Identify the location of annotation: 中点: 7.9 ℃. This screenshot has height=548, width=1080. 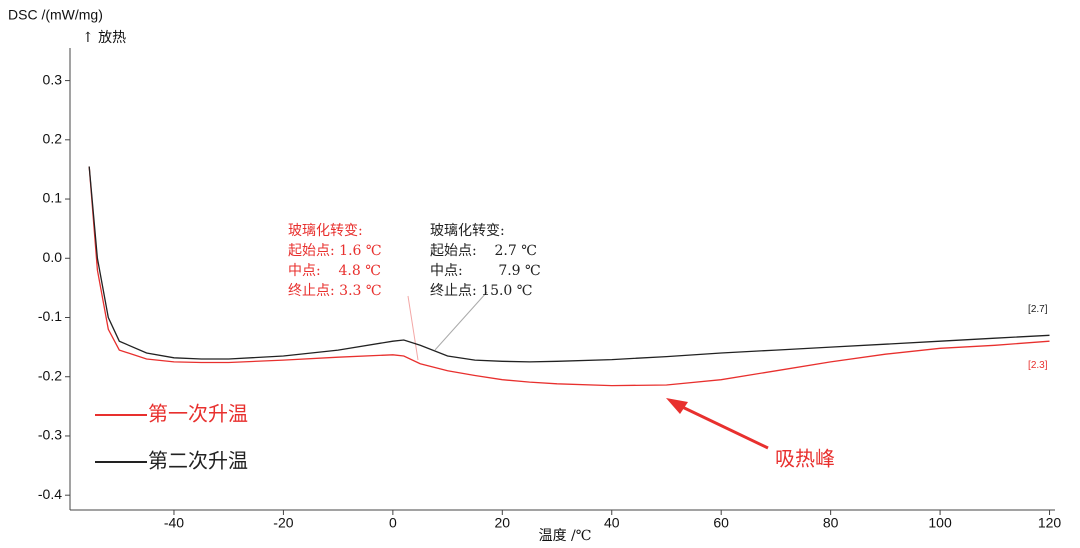
(485, 271).